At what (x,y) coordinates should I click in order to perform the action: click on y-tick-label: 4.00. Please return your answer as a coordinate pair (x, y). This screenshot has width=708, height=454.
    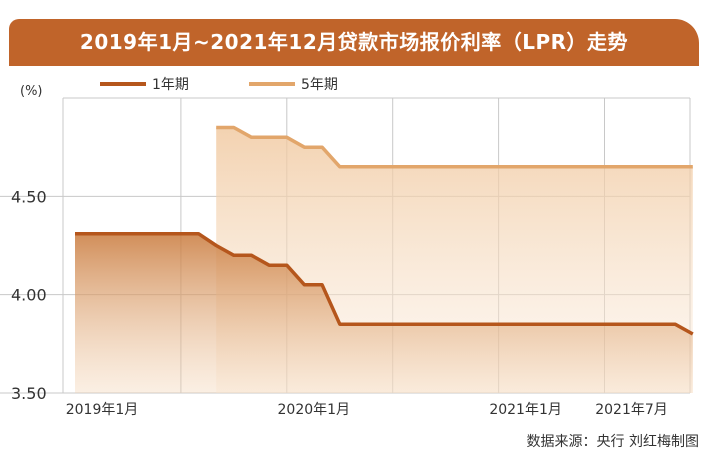
    Looking at the image, I should click on (29, 295).